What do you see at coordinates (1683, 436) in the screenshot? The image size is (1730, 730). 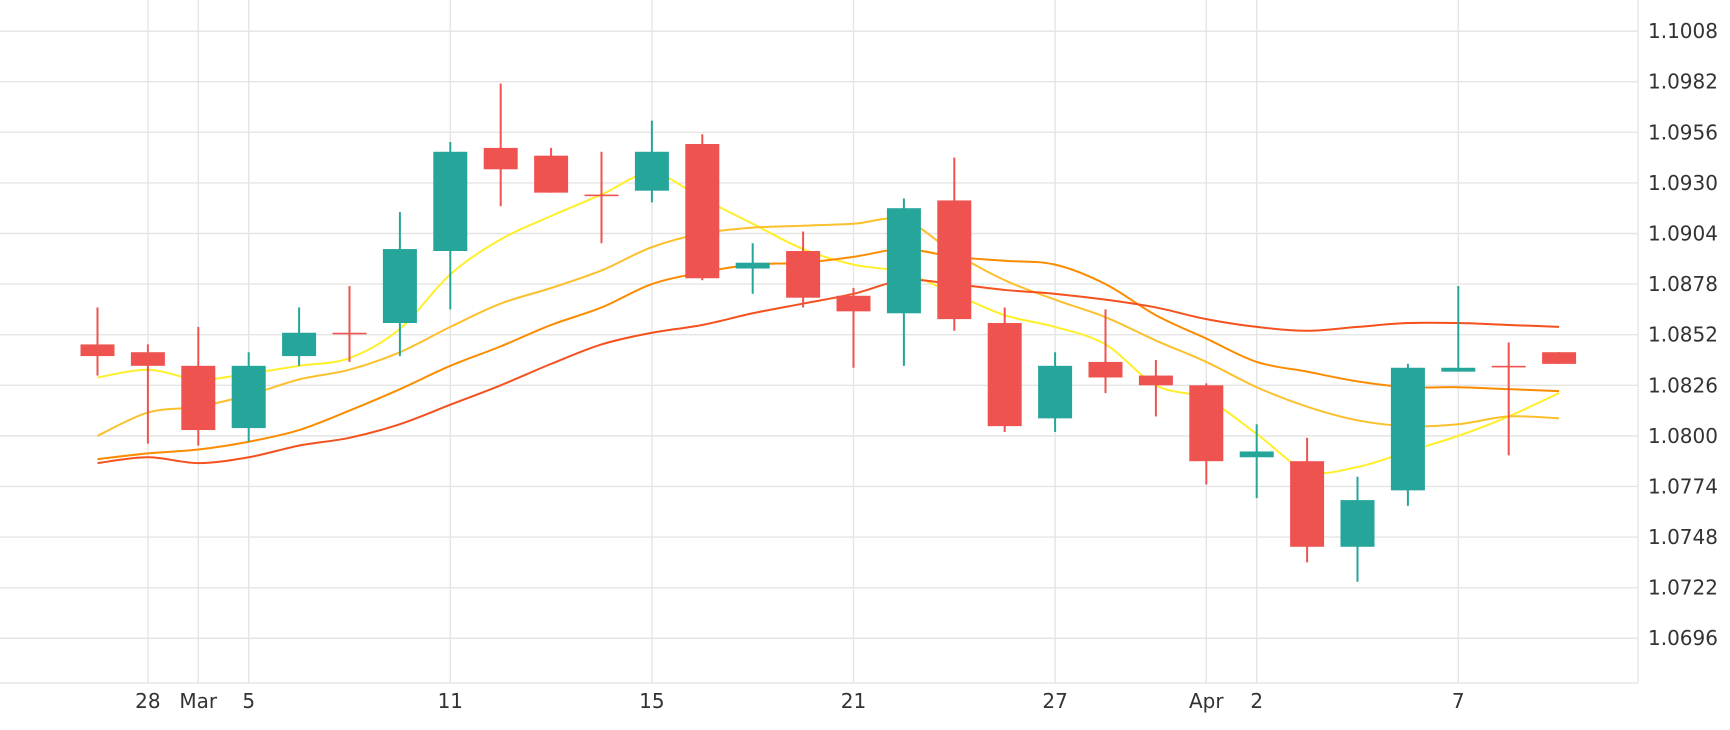 I see `y-tick-label: 1.0800` at bounding box center [1683, 436].